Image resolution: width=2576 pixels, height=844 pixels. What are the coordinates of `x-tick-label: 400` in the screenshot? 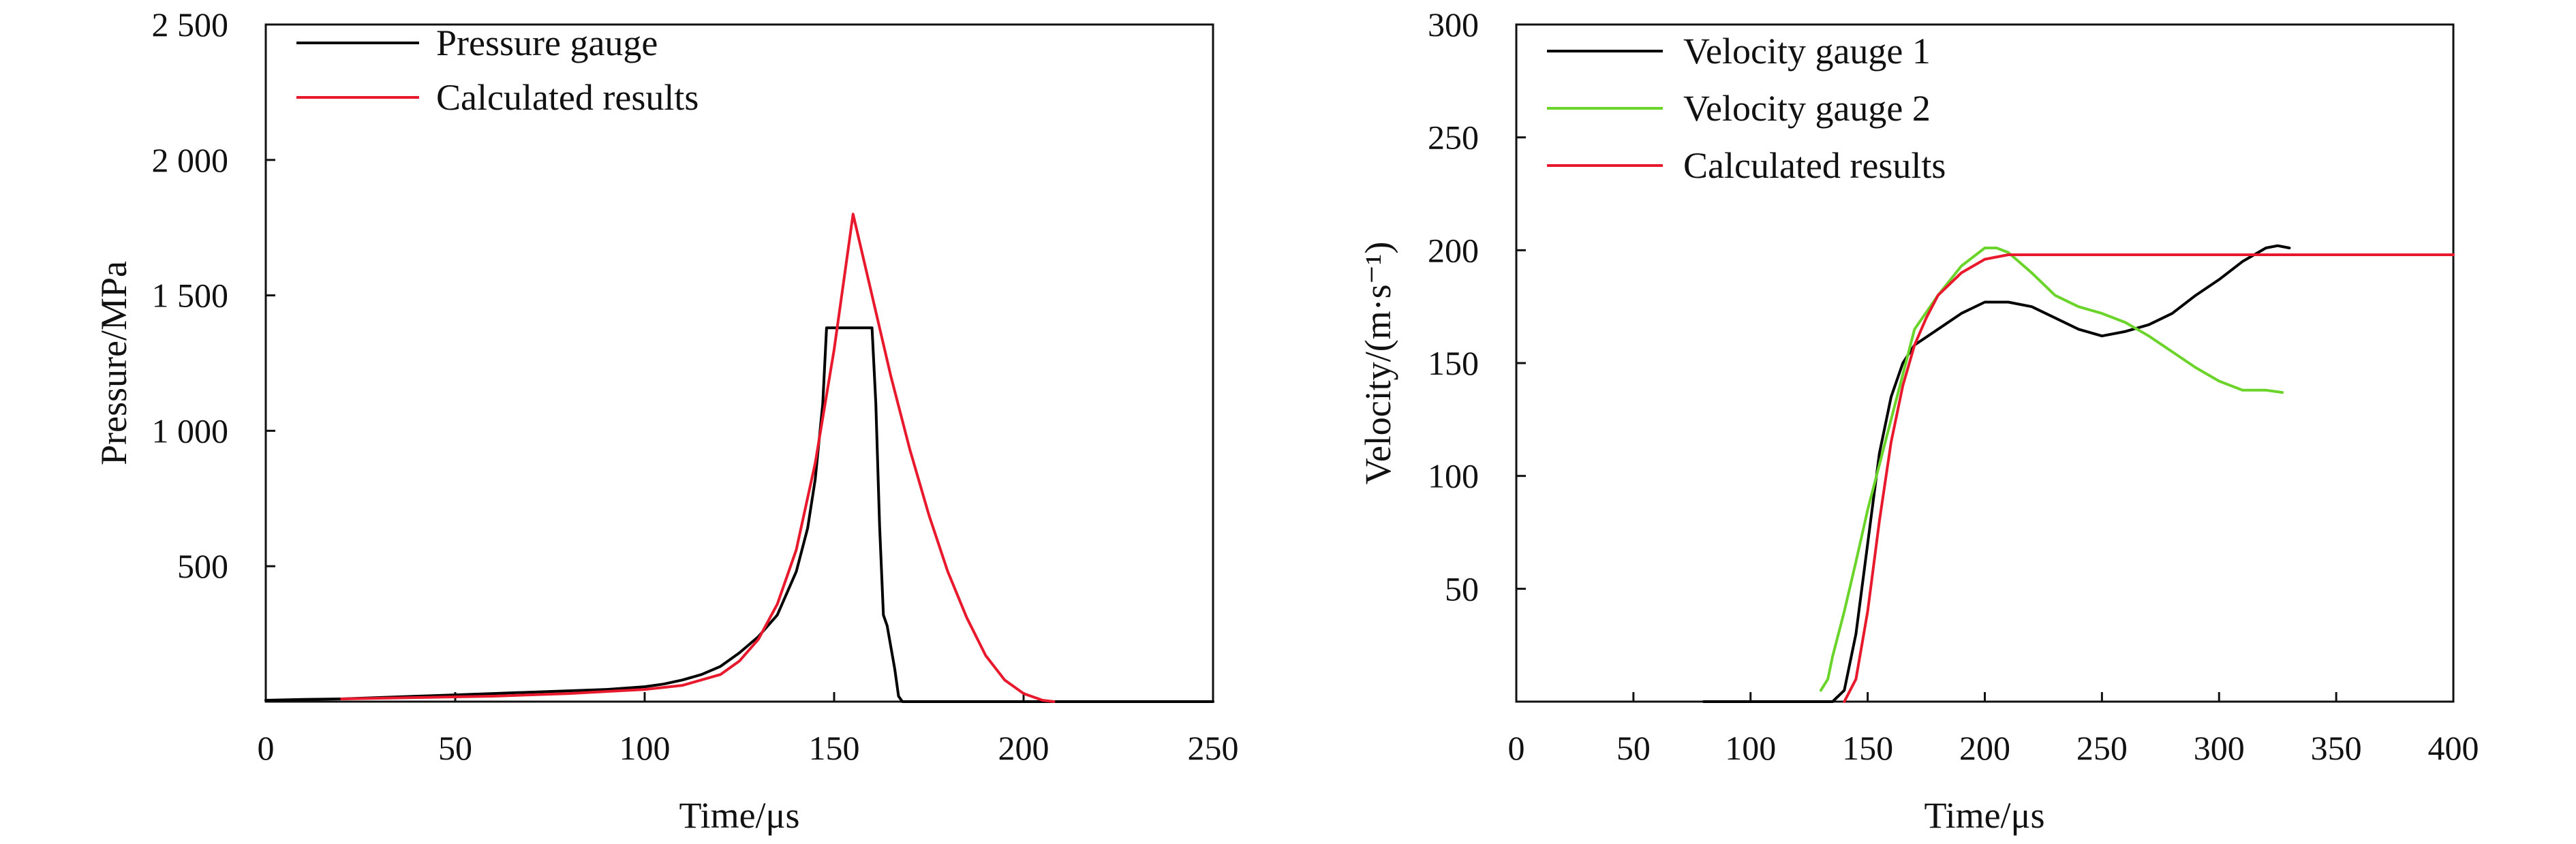 It's located at (2453, 748).